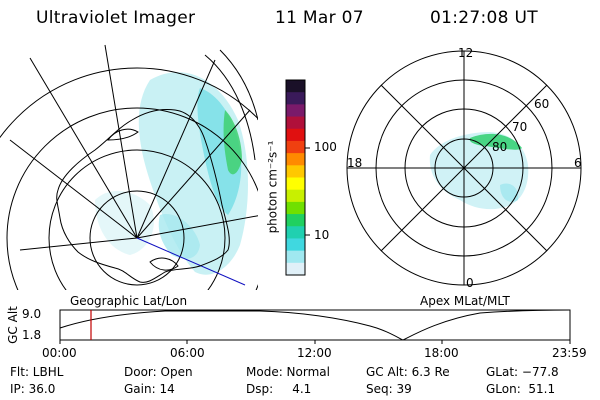  Describe the element at coordinates (32, 335) in the screenshot. I see `timeline-ytick-min: 1.8` at that location.